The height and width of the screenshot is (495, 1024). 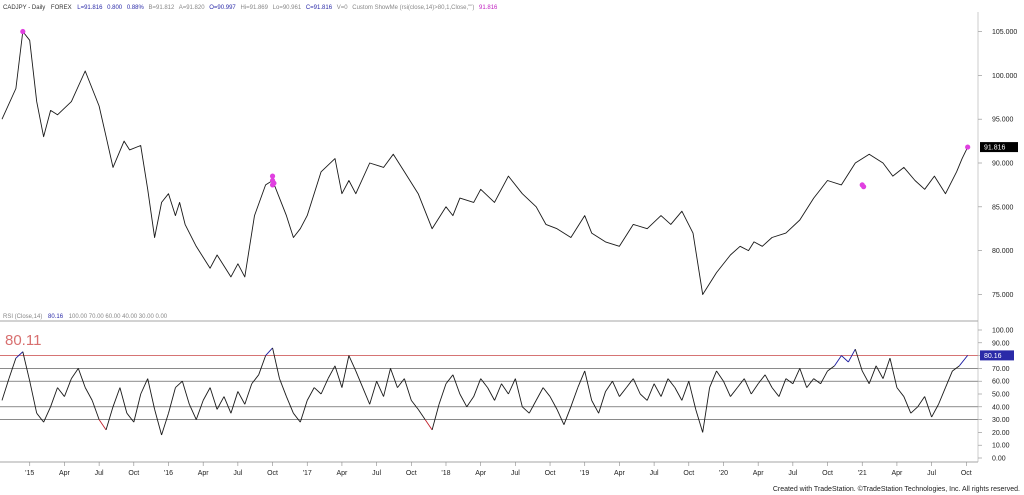 I want to click on rsi-last-badge, so click(x=997, y=355).